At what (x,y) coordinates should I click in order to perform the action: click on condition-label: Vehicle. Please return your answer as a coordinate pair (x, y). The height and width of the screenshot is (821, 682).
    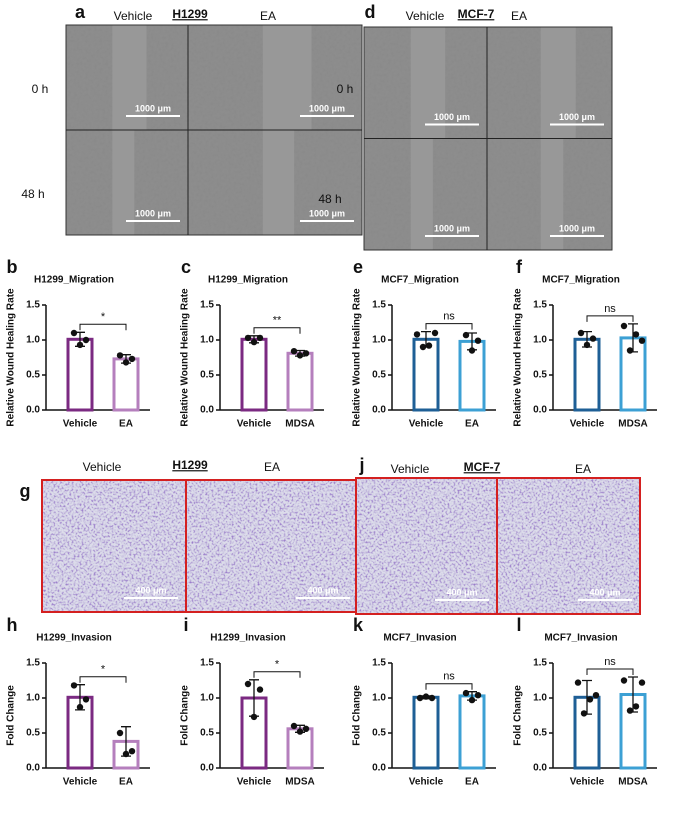
    Looking at the image, I should click on (425, 16).